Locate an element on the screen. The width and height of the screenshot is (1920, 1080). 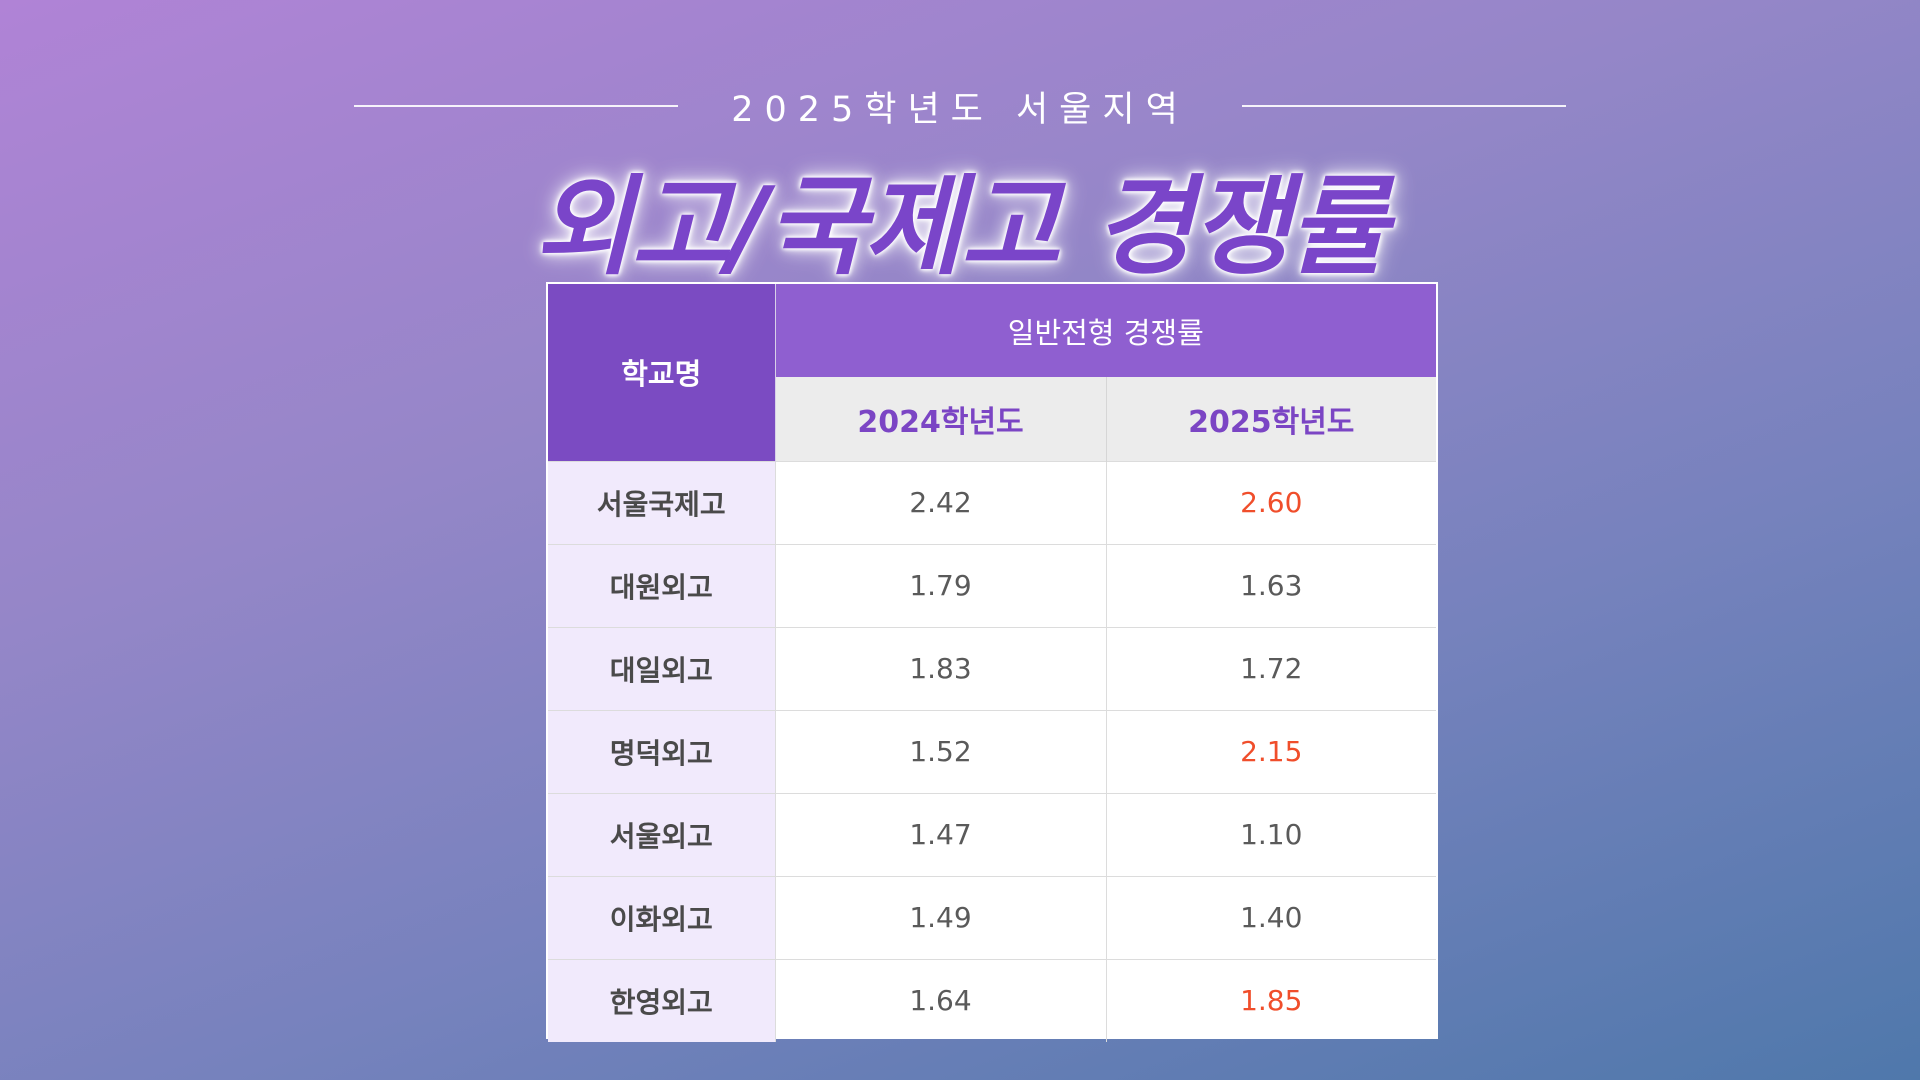
left-divider is located at coordinates (516, 106).